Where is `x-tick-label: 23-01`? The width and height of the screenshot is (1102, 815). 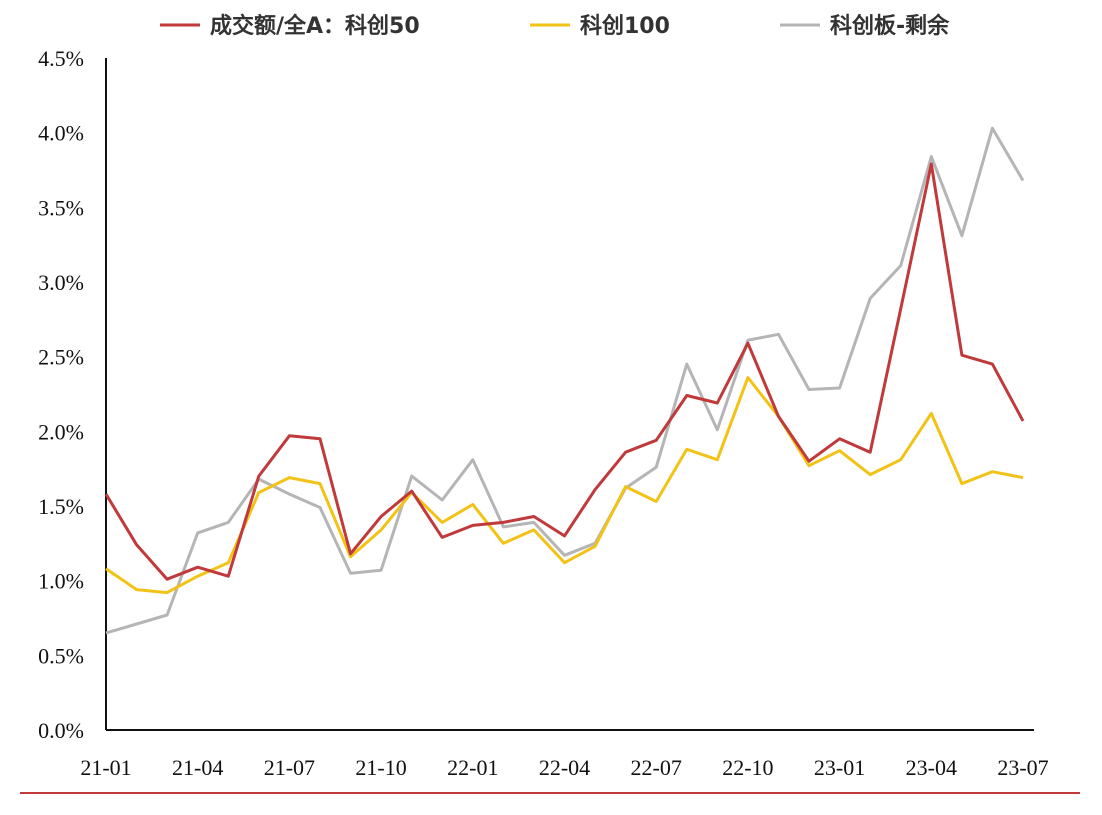 x-tick-label: 23-01 is located at coordinates (839, 767).